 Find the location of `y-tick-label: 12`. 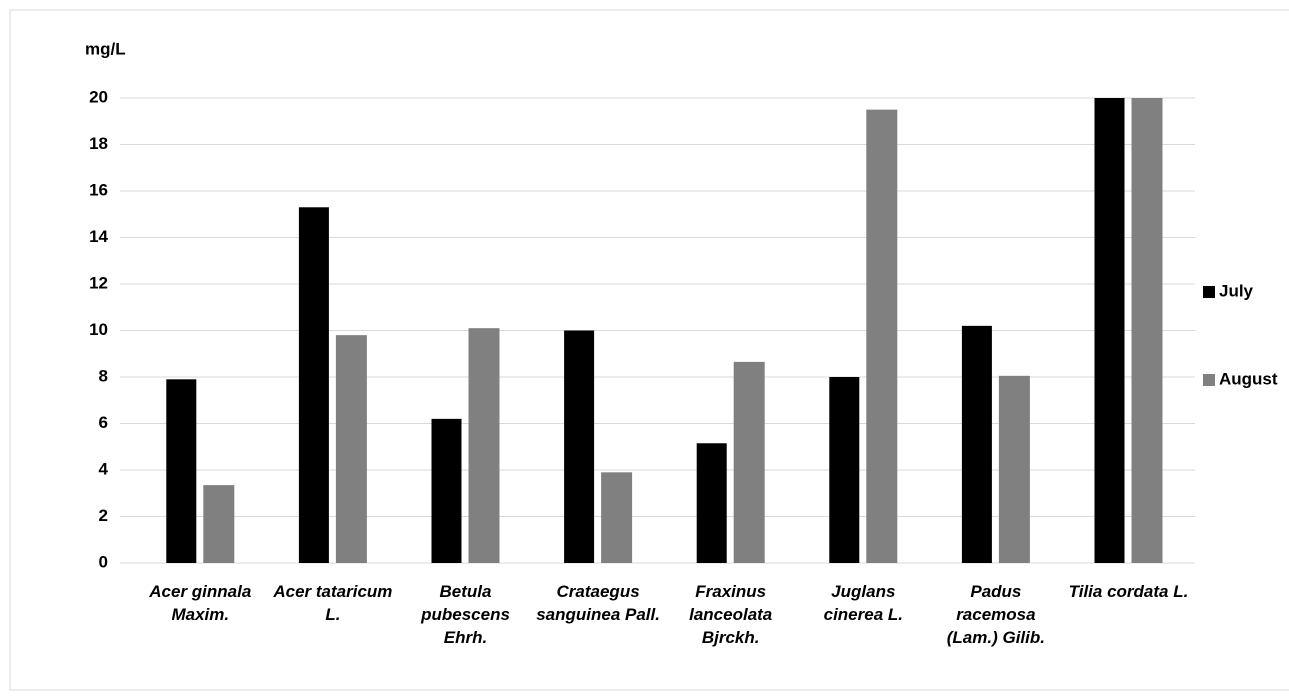

y-tick-label: 12 is located at coordinates (98, 282).